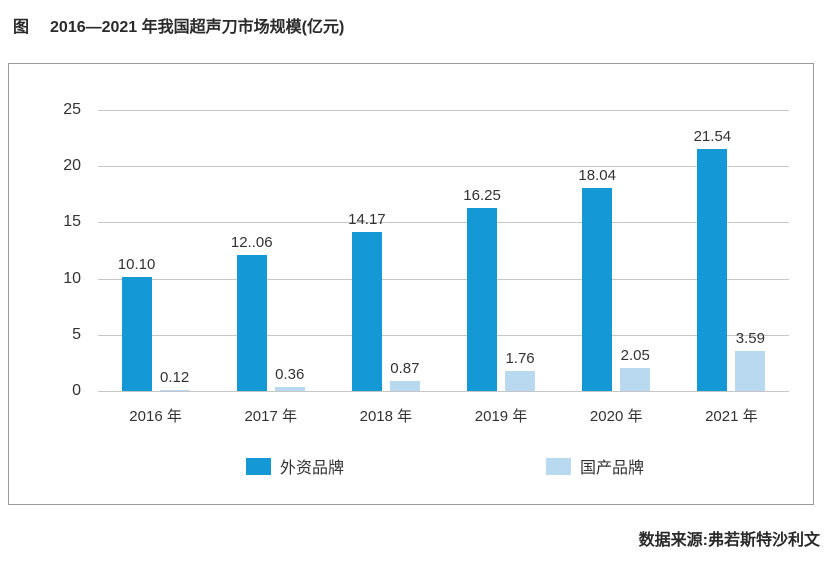 The height and width of the screenshot is (572, 828). I want to click on bar-value-label: 10.10, so click(136, 265).